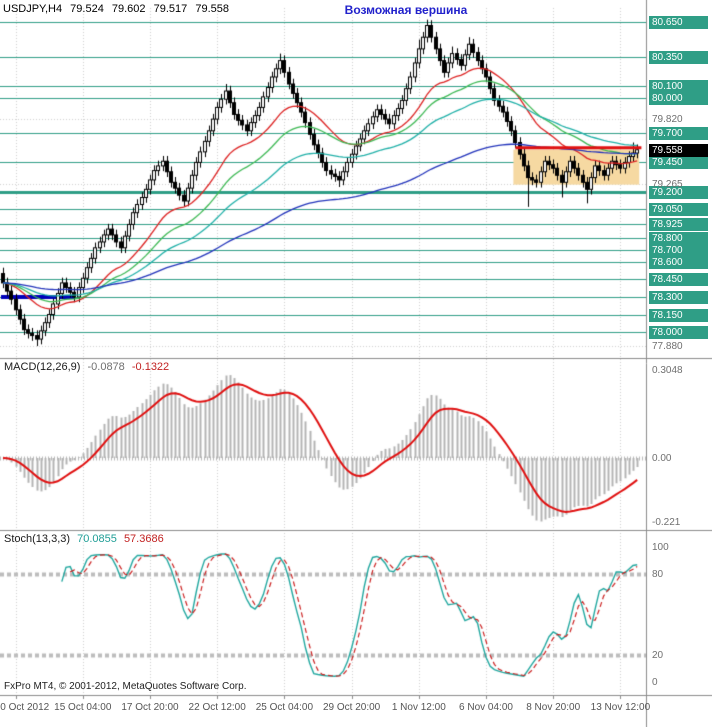  I want to click on stoch-name: Stoch(13,3,3), so click(37, 539).